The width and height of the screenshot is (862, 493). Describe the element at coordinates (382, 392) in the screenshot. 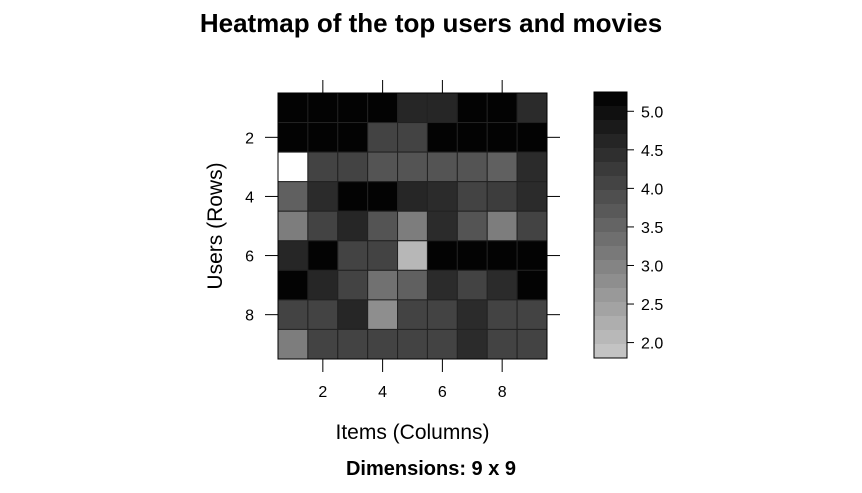

I see `x-tick-label: 4` at that location.